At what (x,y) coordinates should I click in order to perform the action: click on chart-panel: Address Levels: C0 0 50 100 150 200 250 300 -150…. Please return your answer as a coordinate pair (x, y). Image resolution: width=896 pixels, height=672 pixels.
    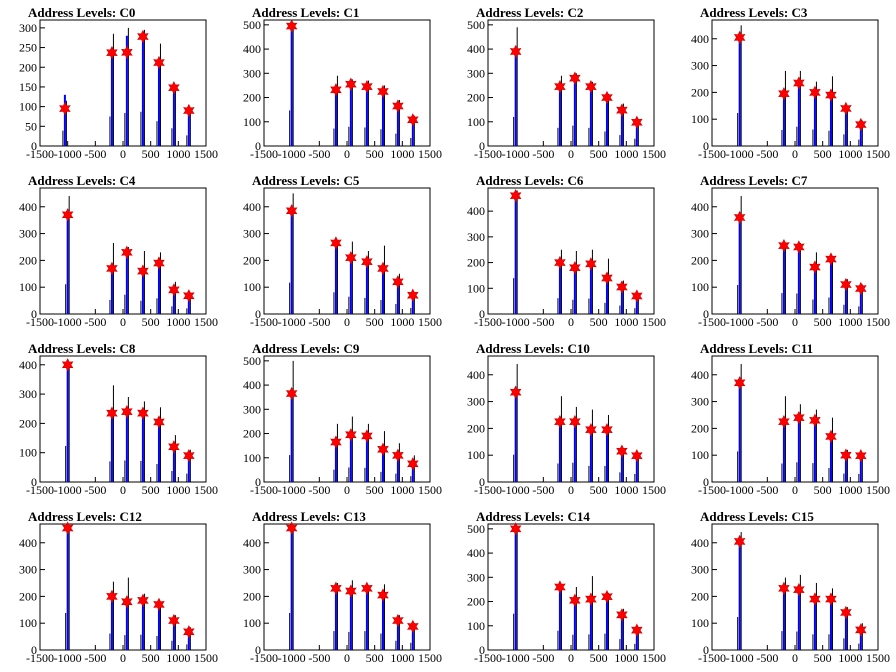
    Looking at the image, I should click on (112, 84).